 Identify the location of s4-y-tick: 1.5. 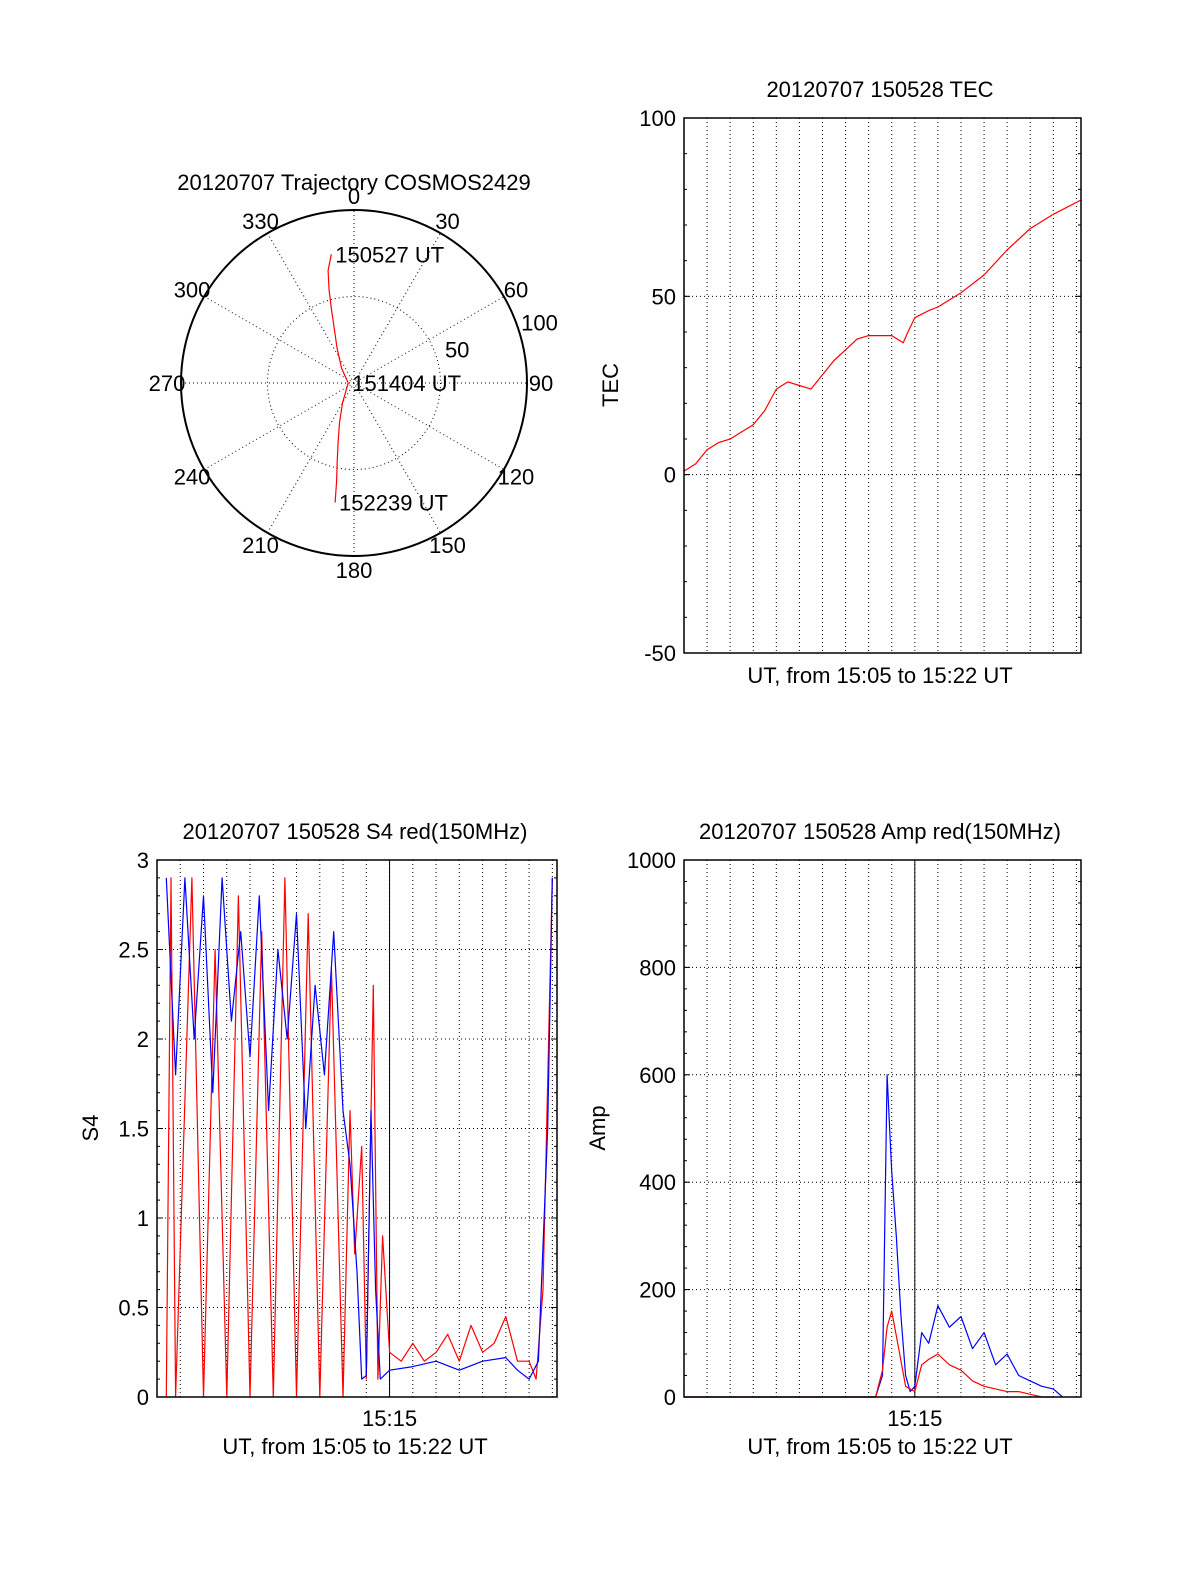
(133, 1129).